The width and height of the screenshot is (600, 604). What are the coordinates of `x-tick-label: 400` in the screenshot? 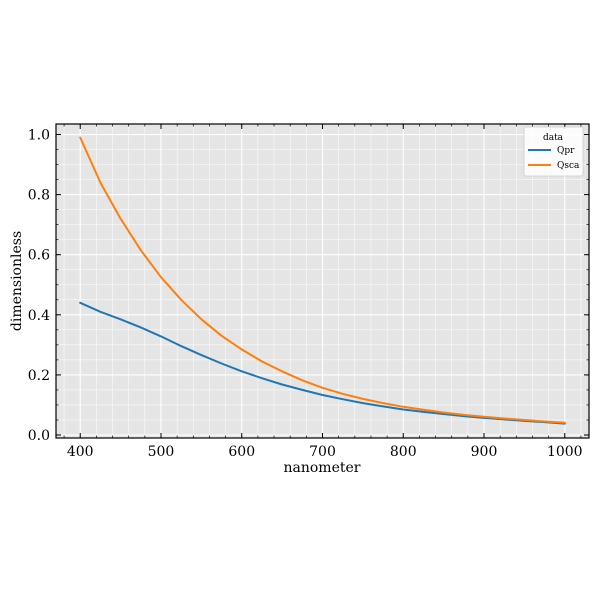 It's located at (80, 452).